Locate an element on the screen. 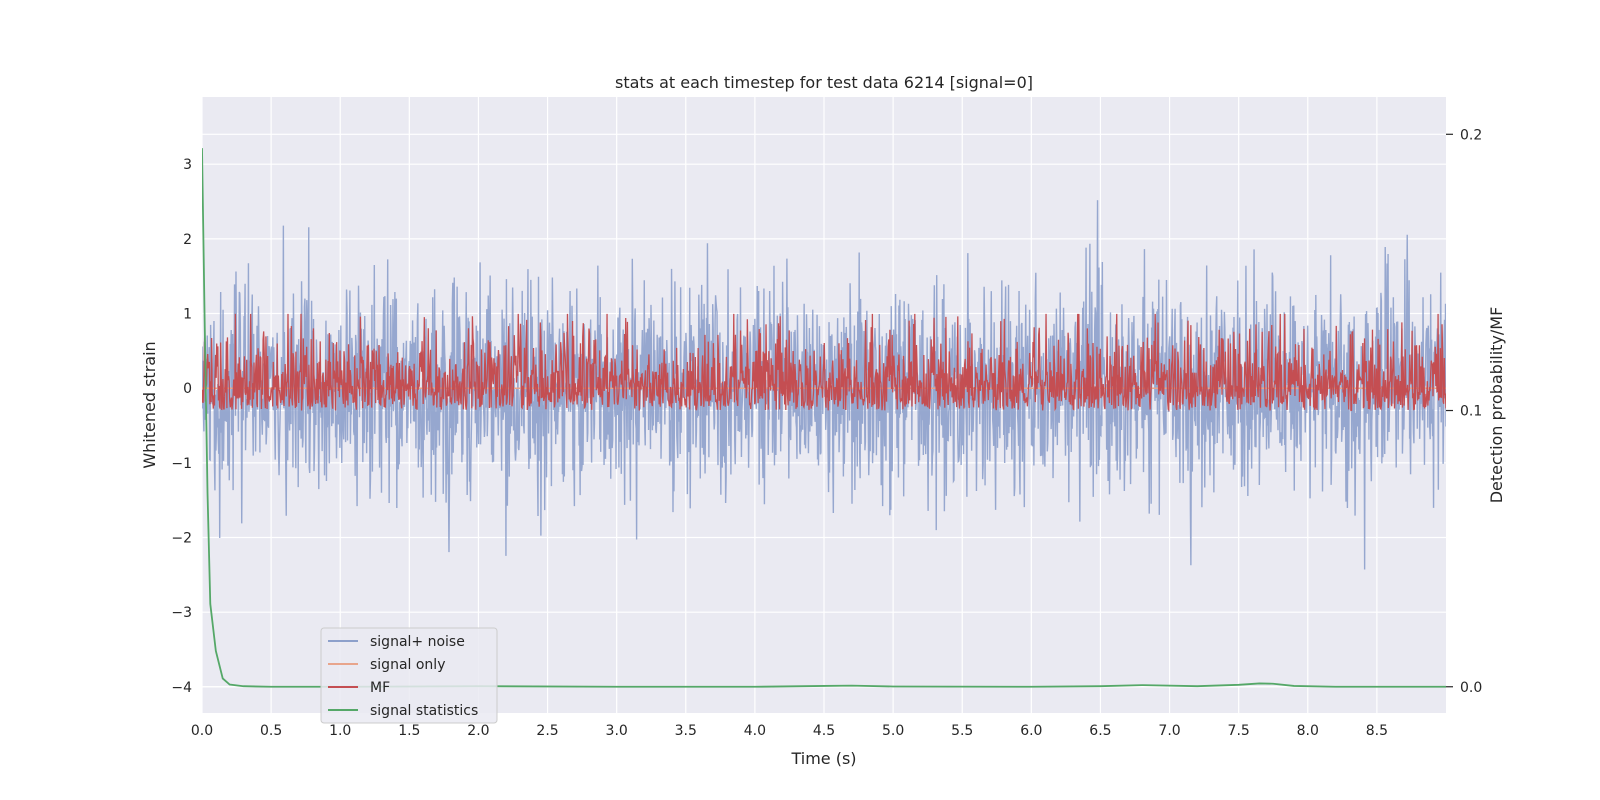 The height and width of the screenshot is (800, 1600). y-axis-right: 0.0 0.1 0.2 is located at coordinates (1464, 411).